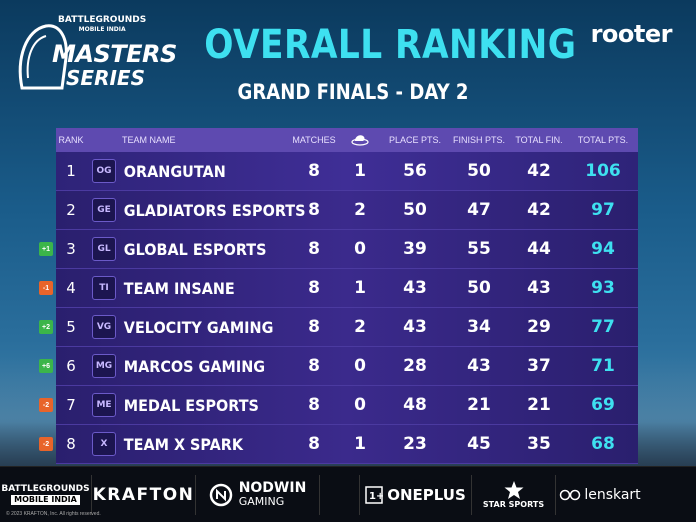  What do you see at coordinates (479, 210) in the screenshot?
I see `finish-pts-cell: 47` at bounding box center [479, 210].